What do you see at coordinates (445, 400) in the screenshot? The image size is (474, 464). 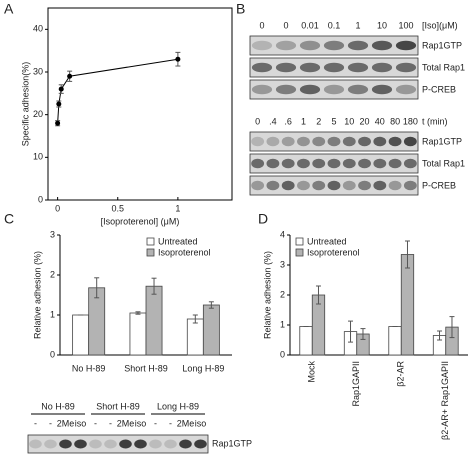 I see `x-tick-label: β2-AR+ Rap1GAPII` at bounding box center [445, 400].